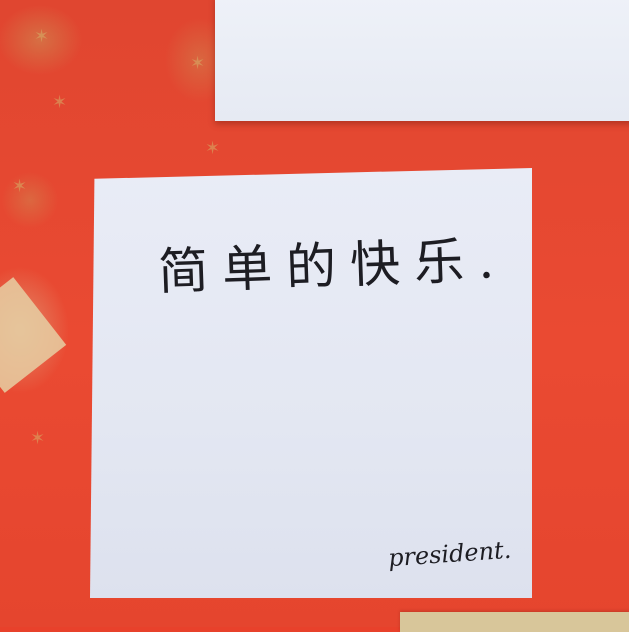 This screenshot has width=629, height=632. What do you see at coordinates (450, 554) in the screenshot?
I see `handwritten-signature: president.` at bounding box center [450, 554].